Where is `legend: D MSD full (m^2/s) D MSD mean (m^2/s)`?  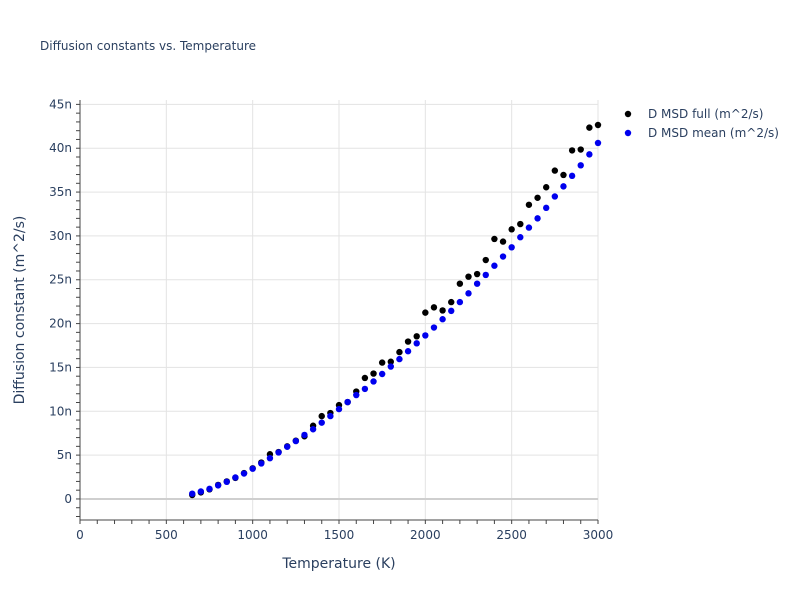
legend: D MSD full (m^2/s) D MSD mean (m^2/s) is located at coordinates (701, 123).